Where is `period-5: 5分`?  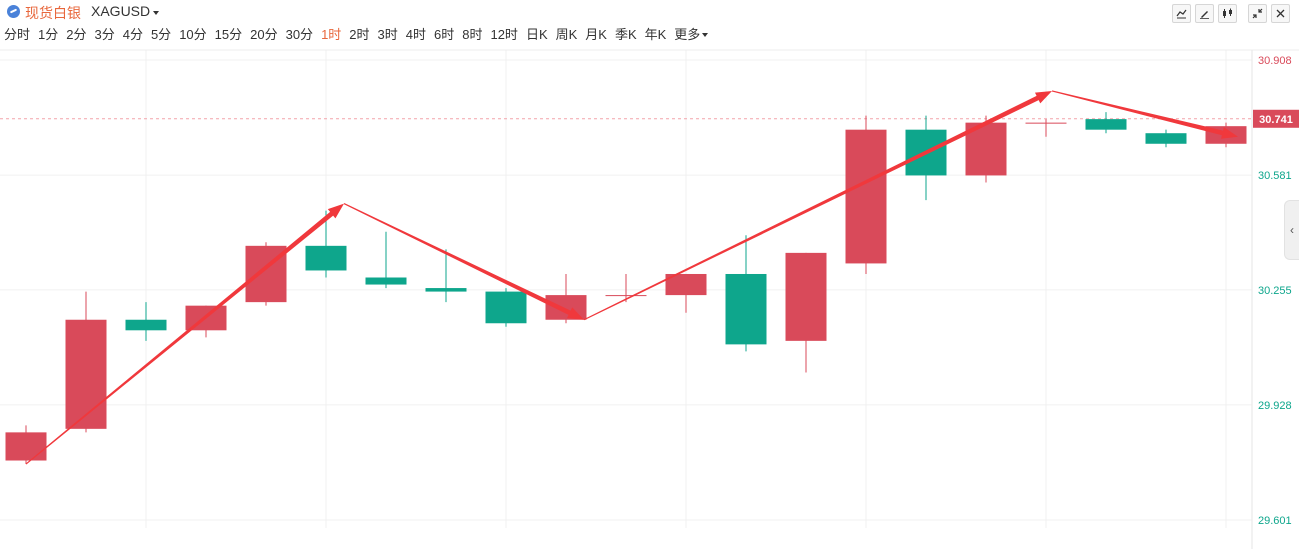
period-5: 5分 is located at coordinates (161, 34).